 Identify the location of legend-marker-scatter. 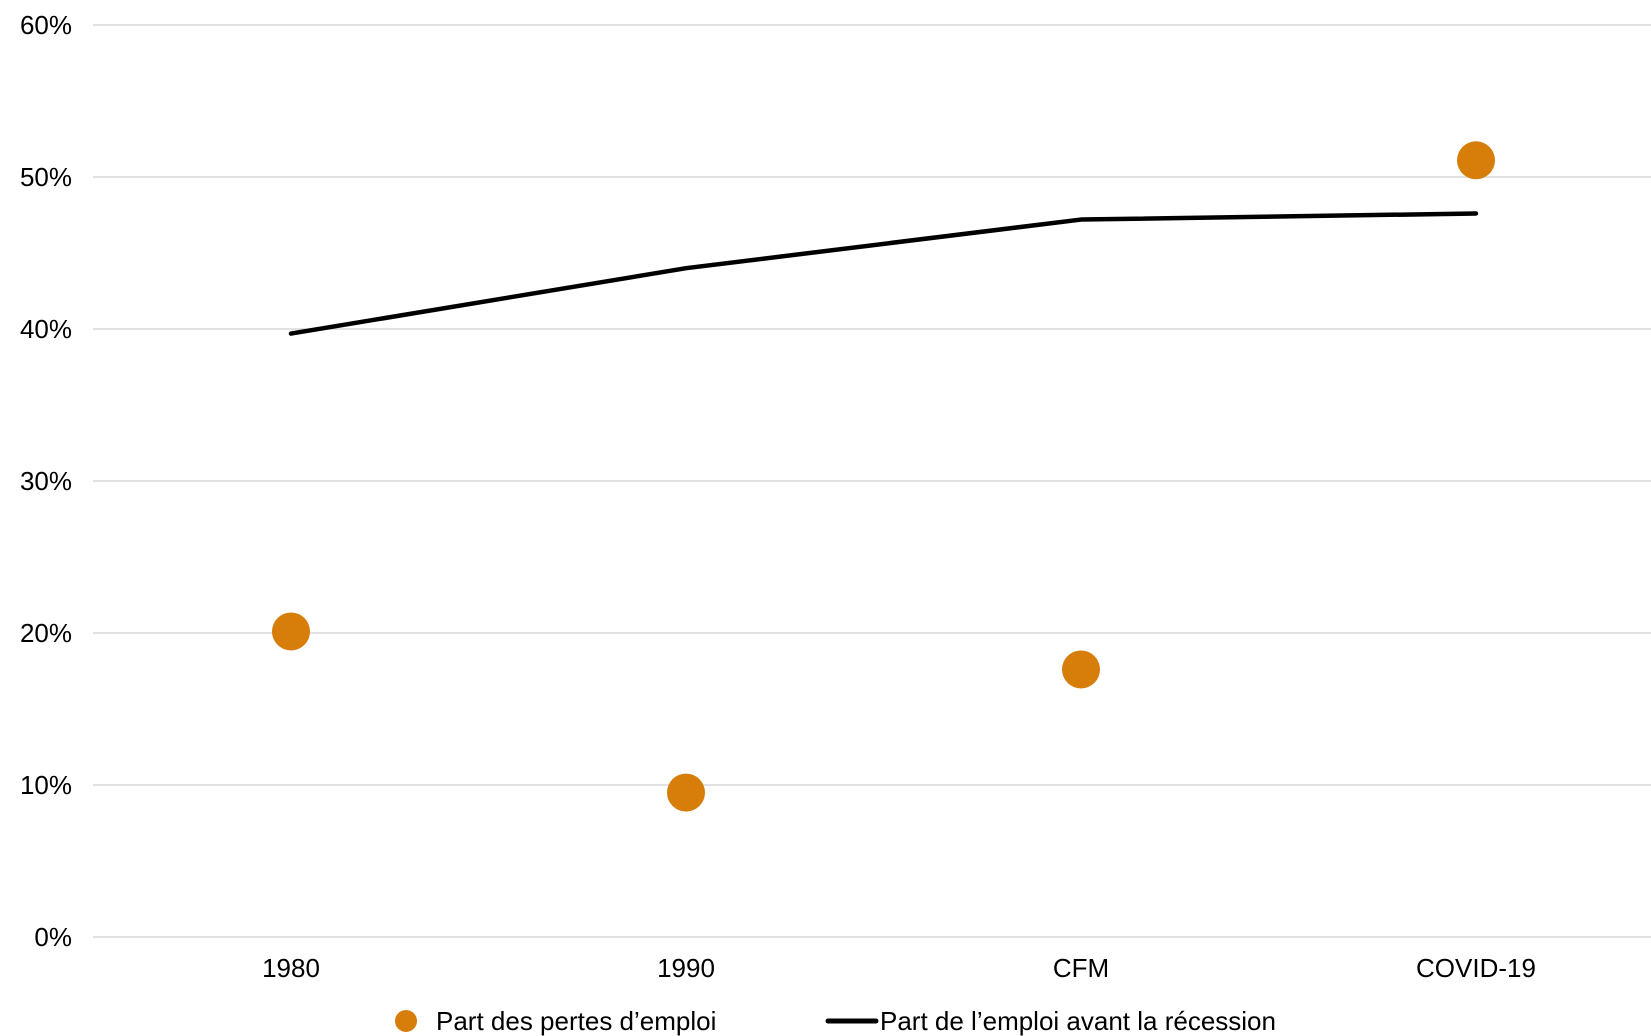
(406, 1021).